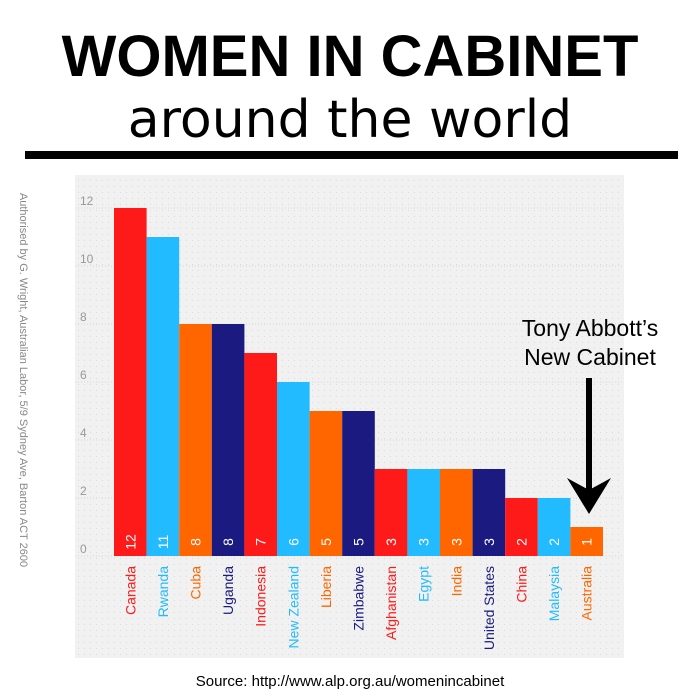  What do you see at coordinates (196, 583) in the screenshot?
I see `category-label: Cuba` at bounding box center [196, 583].